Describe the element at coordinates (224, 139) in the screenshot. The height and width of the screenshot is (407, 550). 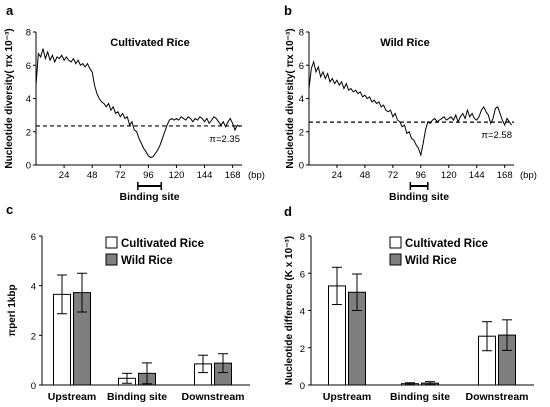
I see `mean-label: π=2.35` at that location.